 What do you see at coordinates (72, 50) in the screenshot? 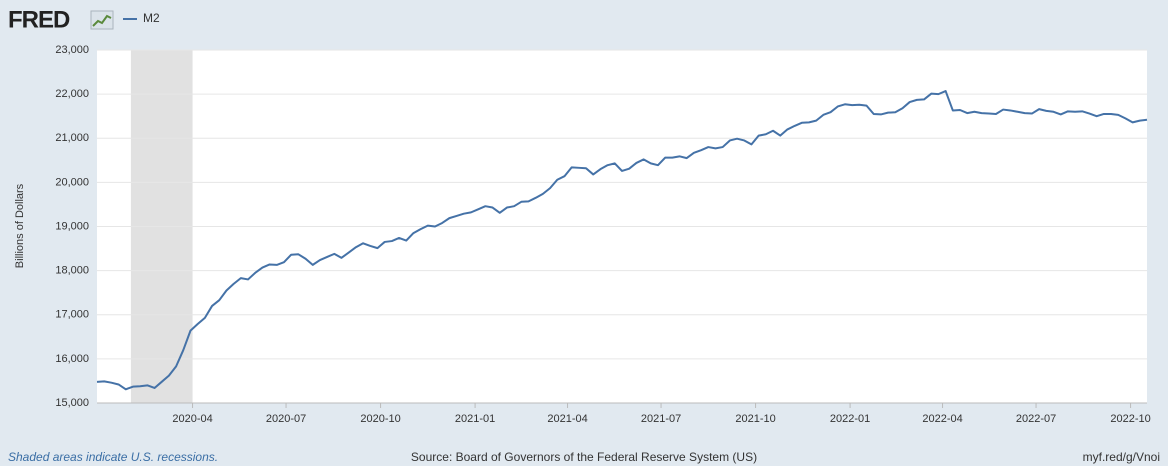
I see `y-tick-label: 23,000` at bounding box center [72, 50].